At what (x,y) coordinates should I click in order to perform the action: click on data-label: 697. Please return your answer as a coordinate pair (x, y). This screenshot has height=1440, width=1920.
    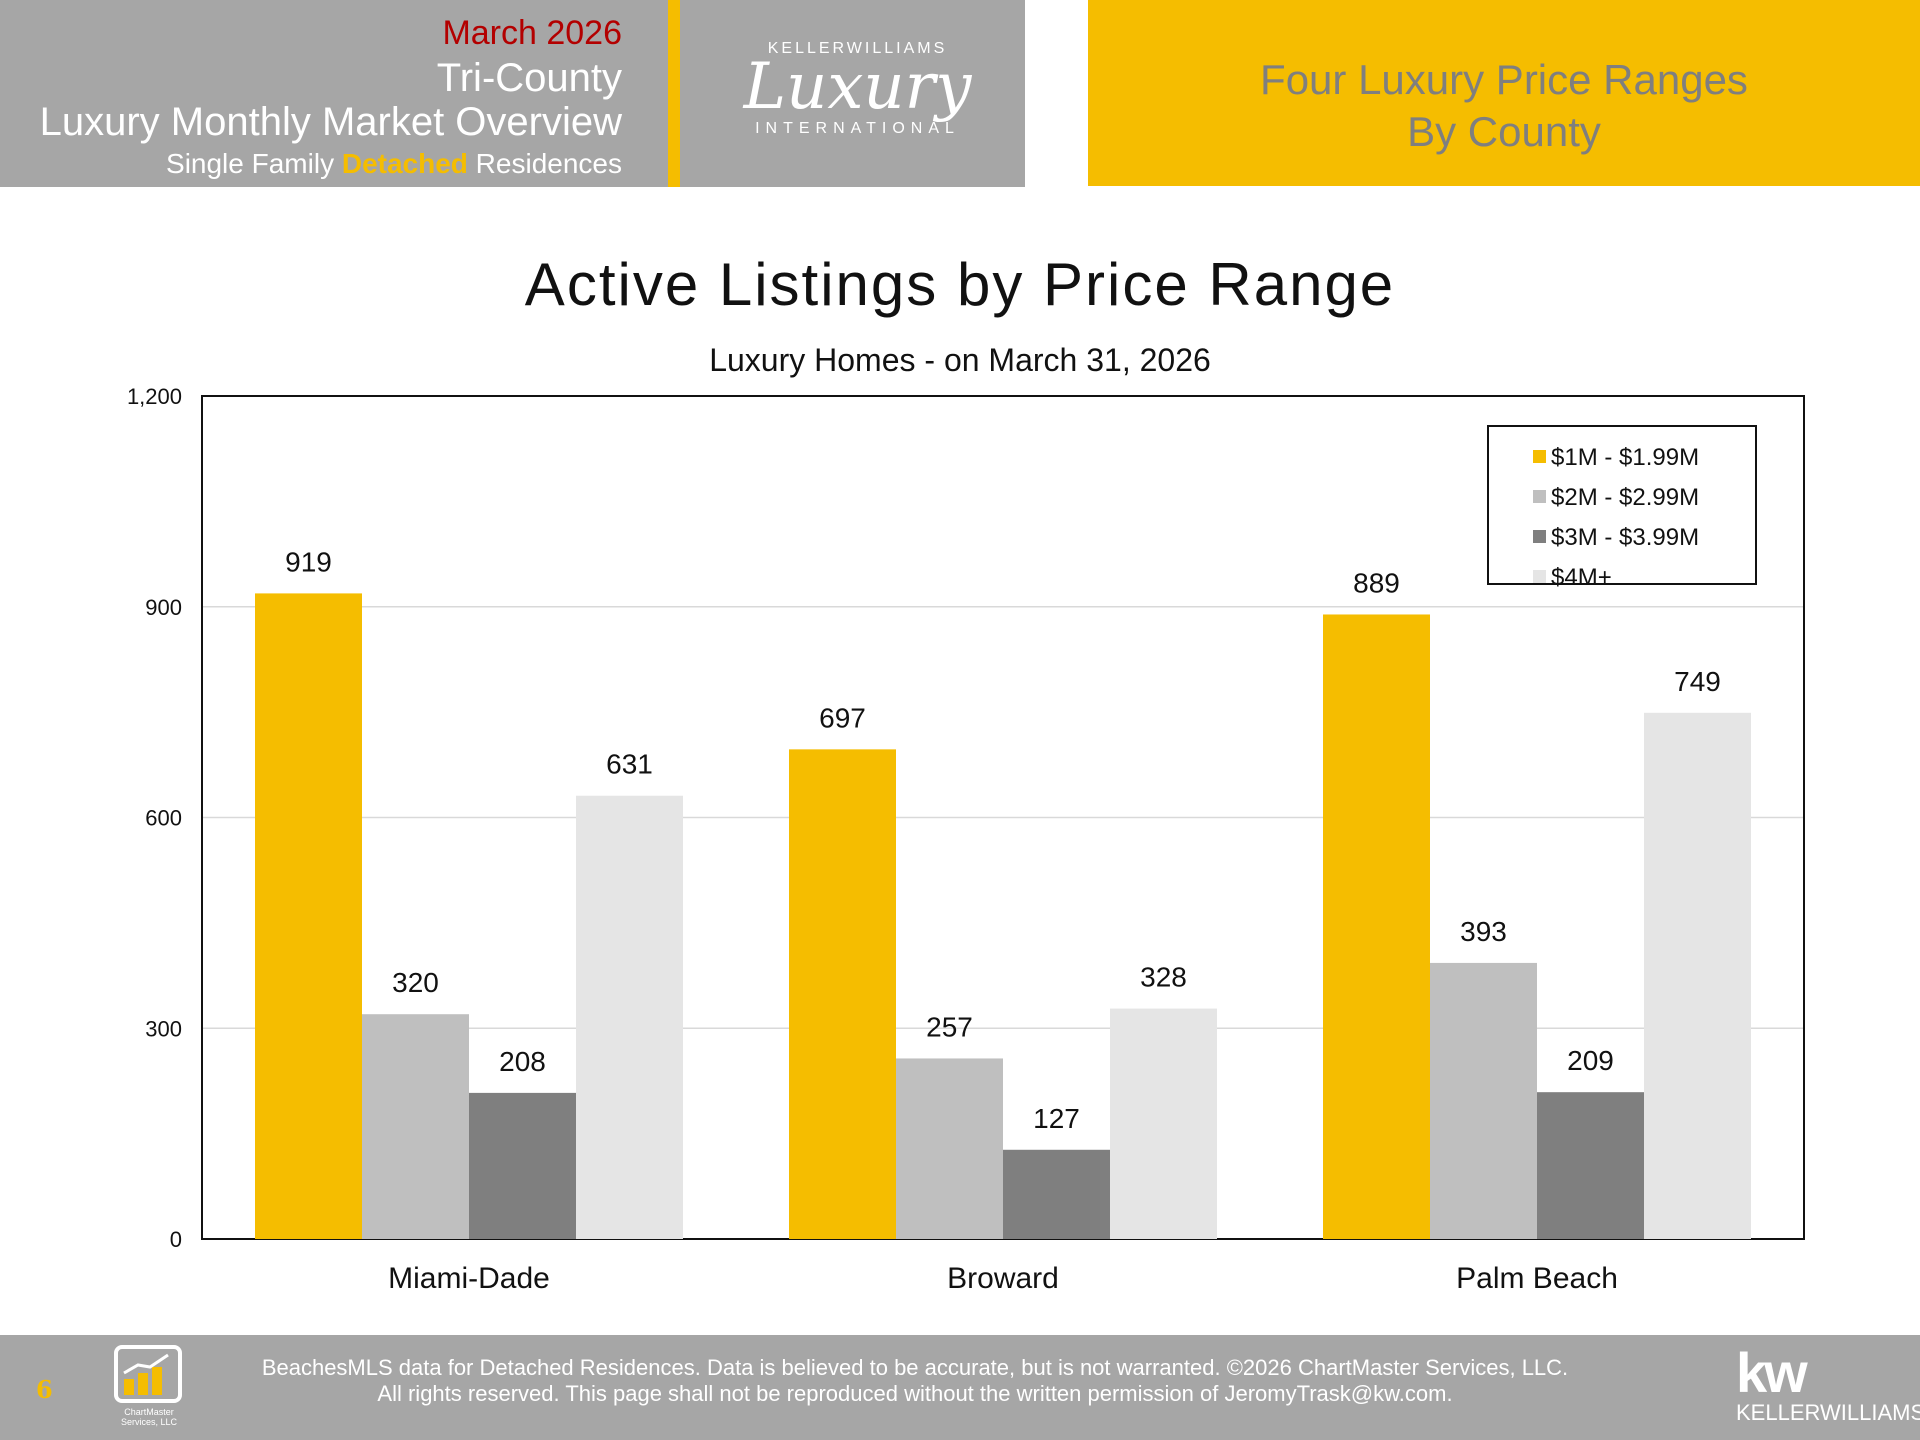
    Looking at the image, I should click on (842, 717).